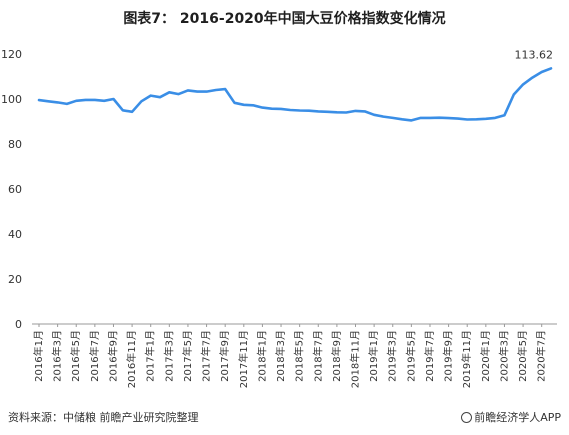 This screenshot has height=435, width=569. Describe the element at coordinates (448, 356) in the screenshot. I see `x-tick-label: 2019年9月` at that location.